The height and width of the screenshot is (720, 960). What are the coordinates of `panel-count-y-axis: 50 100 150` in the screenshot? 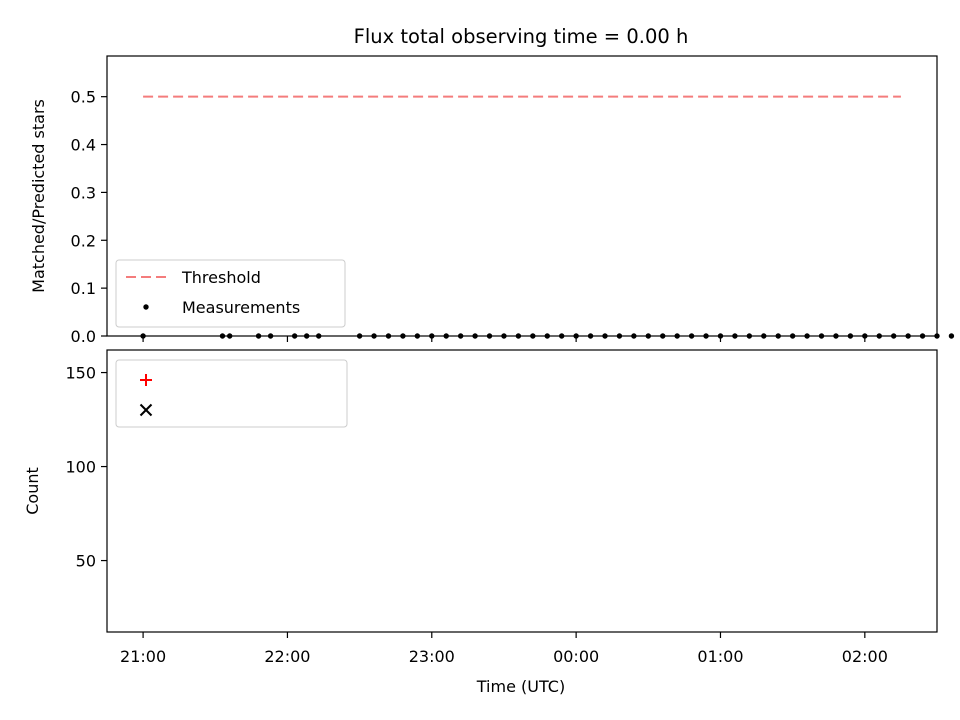 It's located at (86, 467).